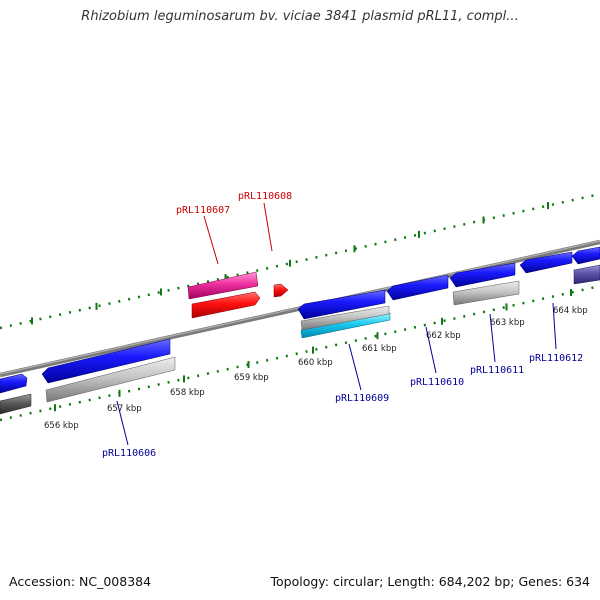 The width and height of the screenshot is (600, 600). I want to click on tick-label: 658 kbp, so click(187, 393).